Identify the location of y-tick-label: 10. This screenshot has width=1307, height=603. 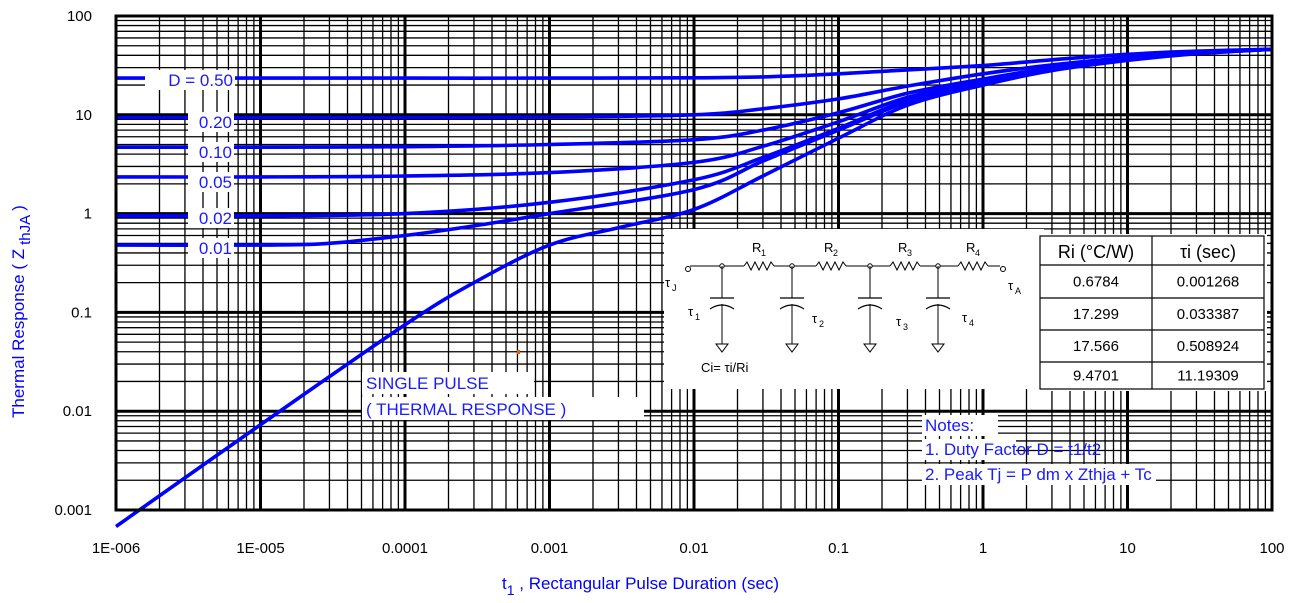
(83, 115).